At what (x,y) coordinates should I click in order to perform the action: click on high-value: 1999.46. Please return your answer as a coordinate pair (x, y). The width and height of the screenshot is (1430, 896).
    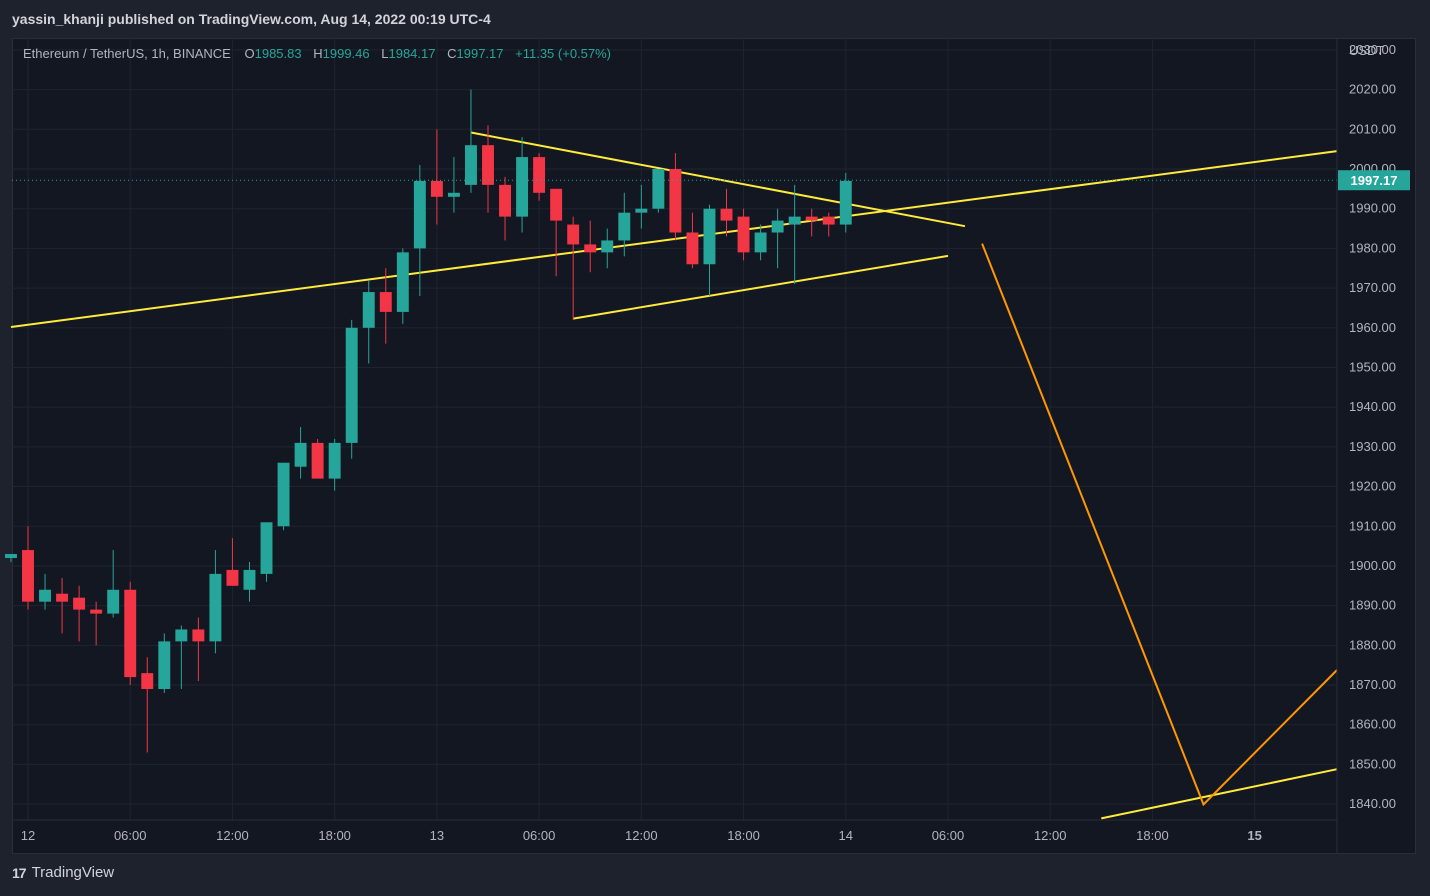
    Looking at the image, I should click on (346, 53).